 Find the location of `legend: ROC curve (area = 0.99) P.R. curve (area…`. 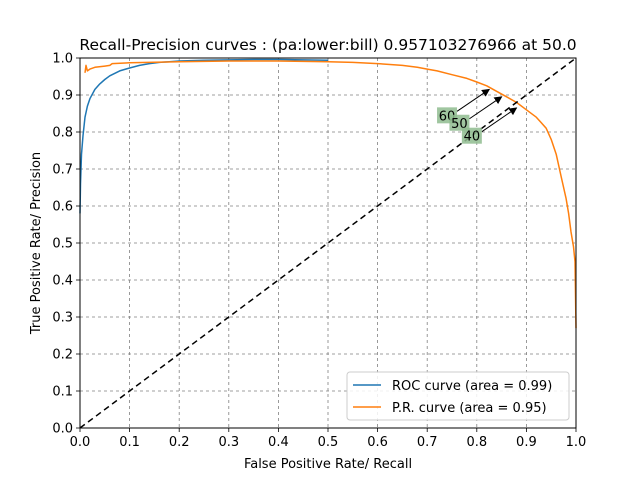

legend: ROC curve (area = 0.99) P.R. curve (area… is located at coordinates (458, 396).